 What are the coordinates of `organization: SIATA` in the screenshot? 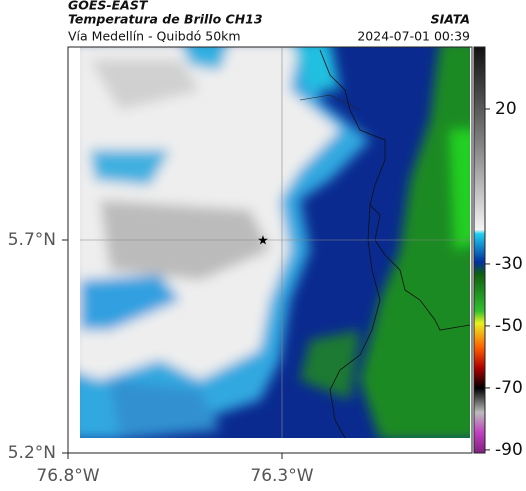 It's located at (450, 19).